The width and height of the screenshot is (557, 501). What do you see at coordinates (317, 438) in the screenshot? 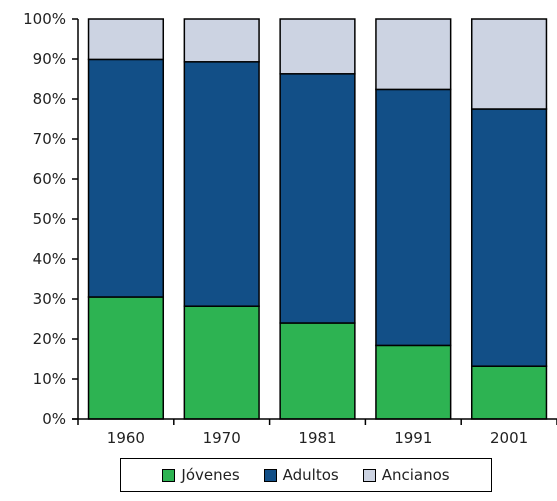
I see `x-tick-label: 1981` at bounding box center [317, 438].